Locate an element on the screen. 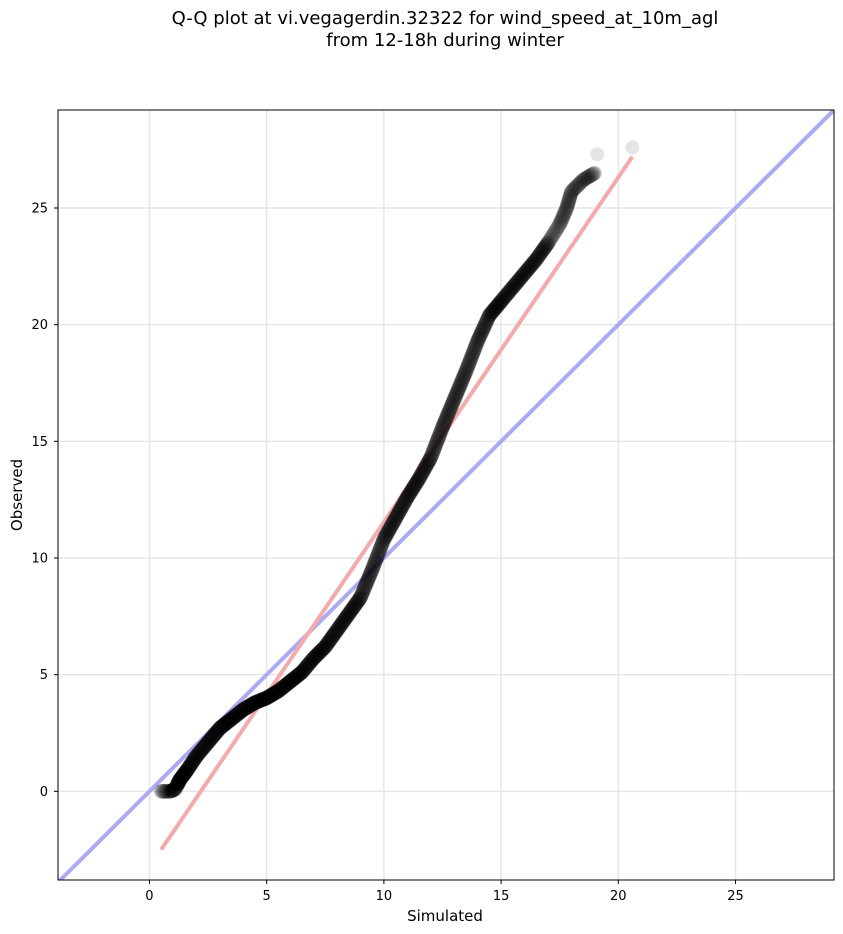 The image size is (843, 934). y-tick-label: 15 is located at coordinates (39, 442).